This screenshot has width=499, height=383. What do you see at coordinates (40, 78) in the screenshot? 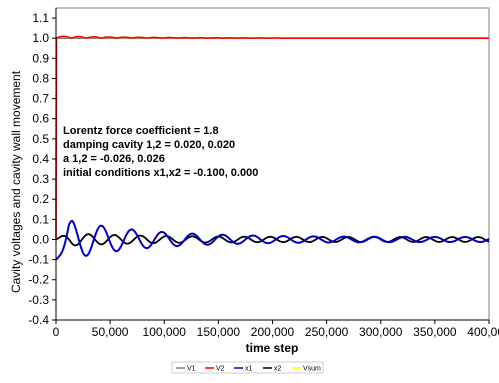
I see `y-tick-label: 0.8` at bounding box center [40, 78].